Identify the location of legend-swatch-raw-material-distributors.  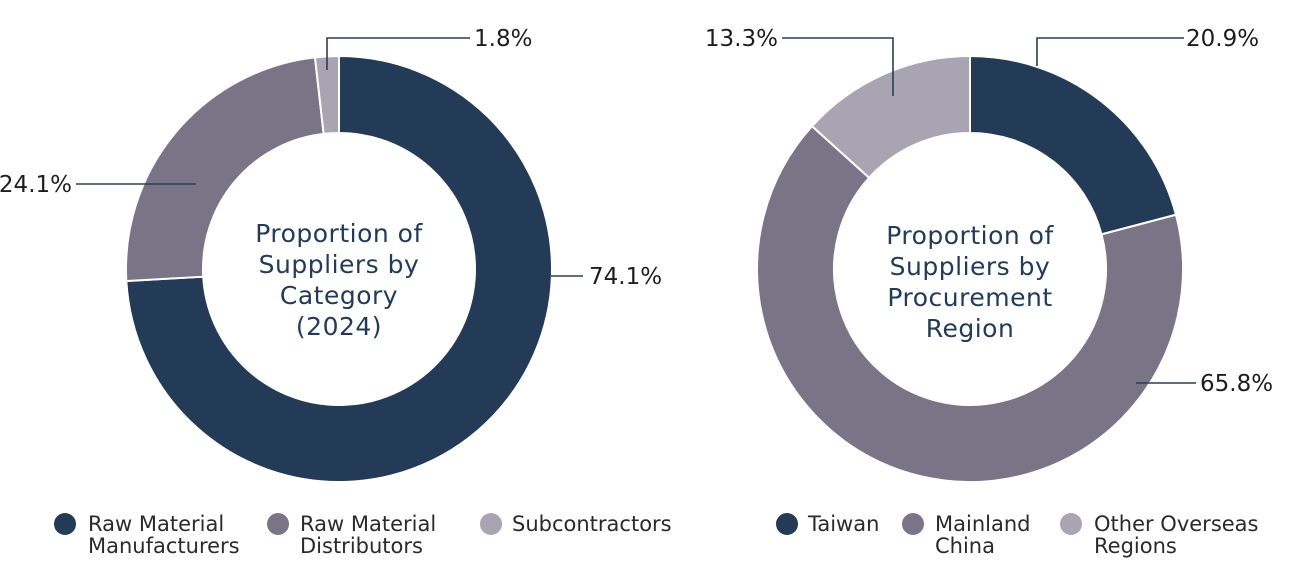
(278, 524).